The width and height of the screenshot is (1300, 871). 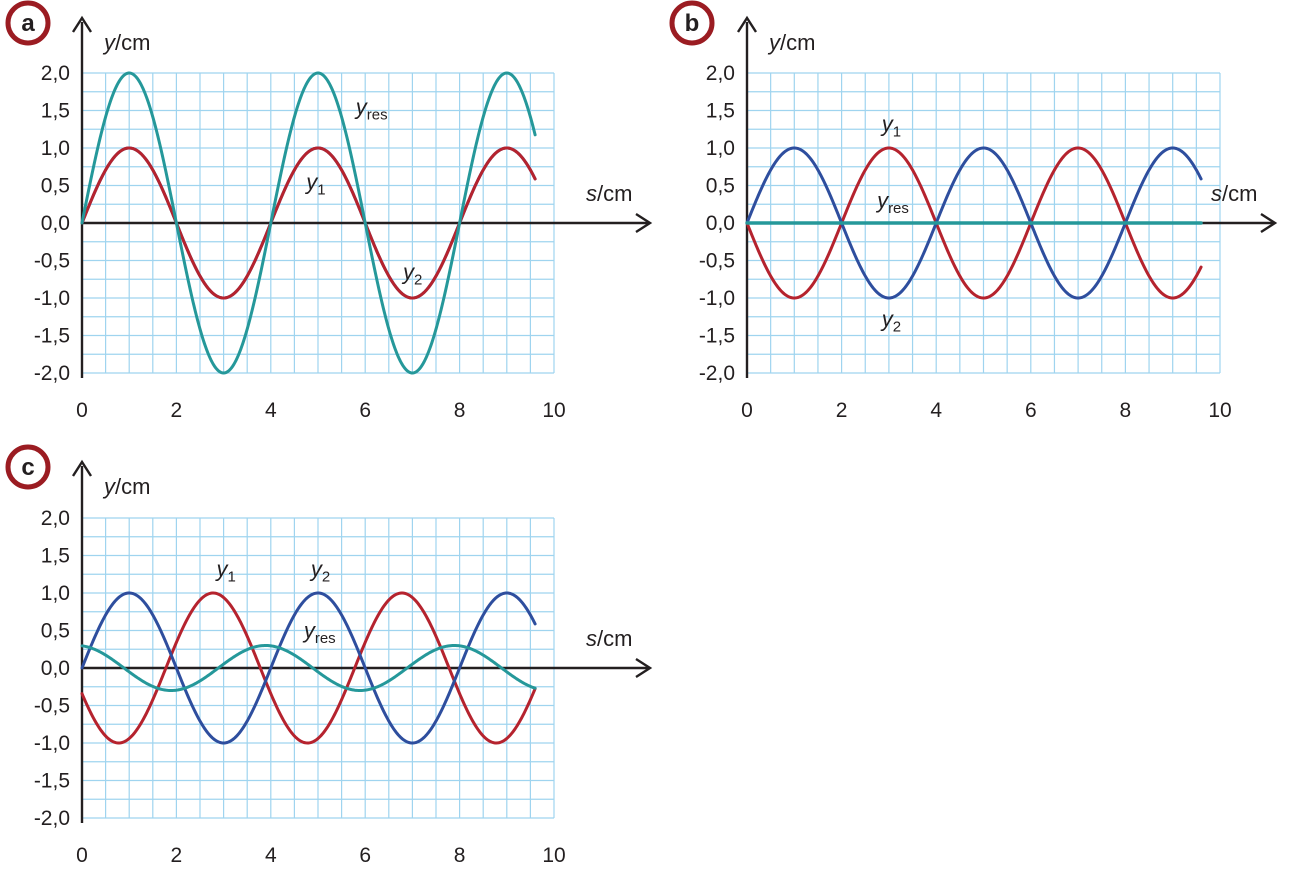 I want to click on series-y2-line, so click(x=308, y=668).